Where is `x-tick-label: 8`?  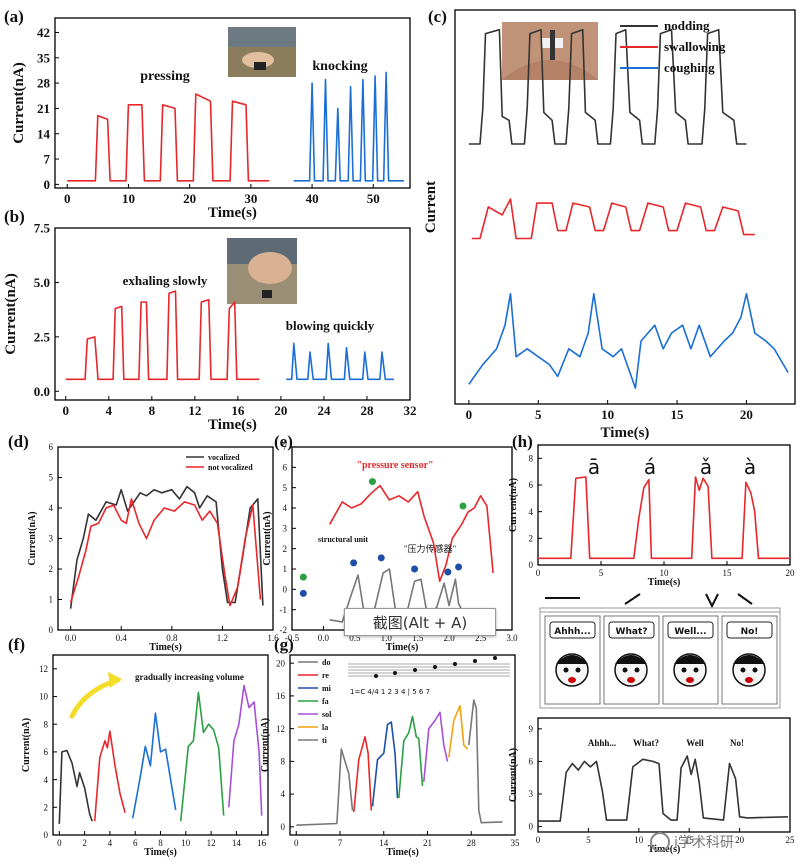 x-tick-label: 8 is located at coordinates (160, 843).